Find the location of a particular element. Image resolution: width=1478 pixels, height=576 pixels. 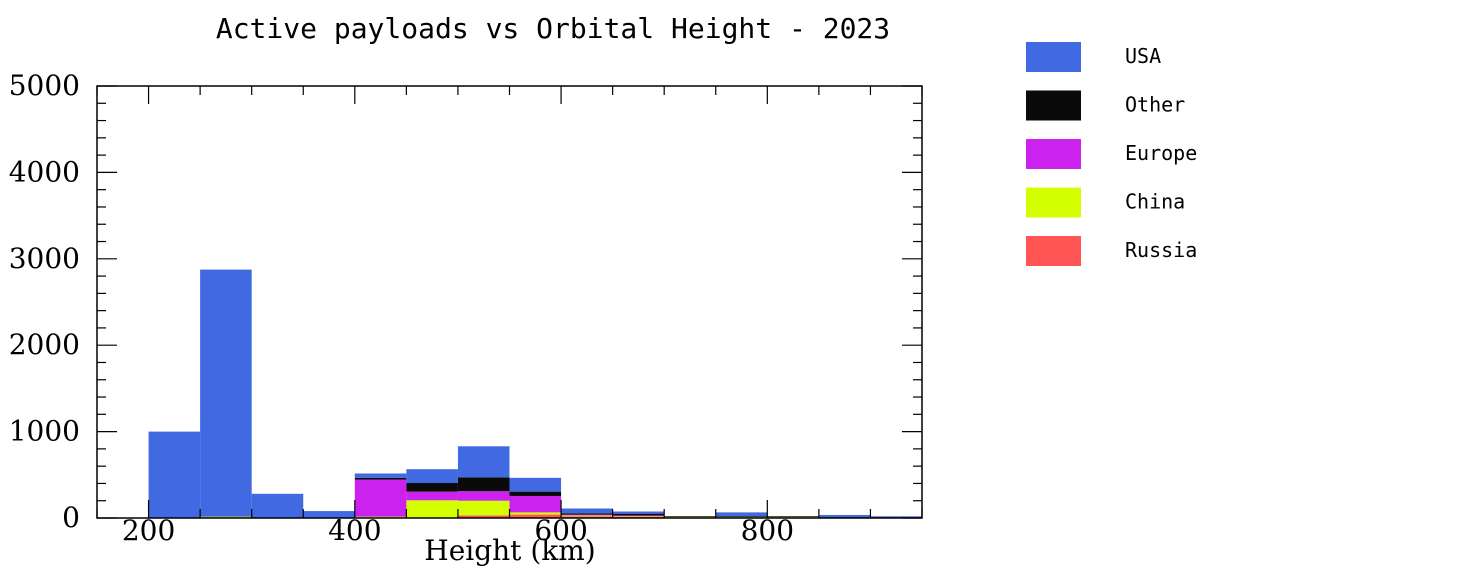

x-tick-label: 200 is located at coordinates (148, 530).